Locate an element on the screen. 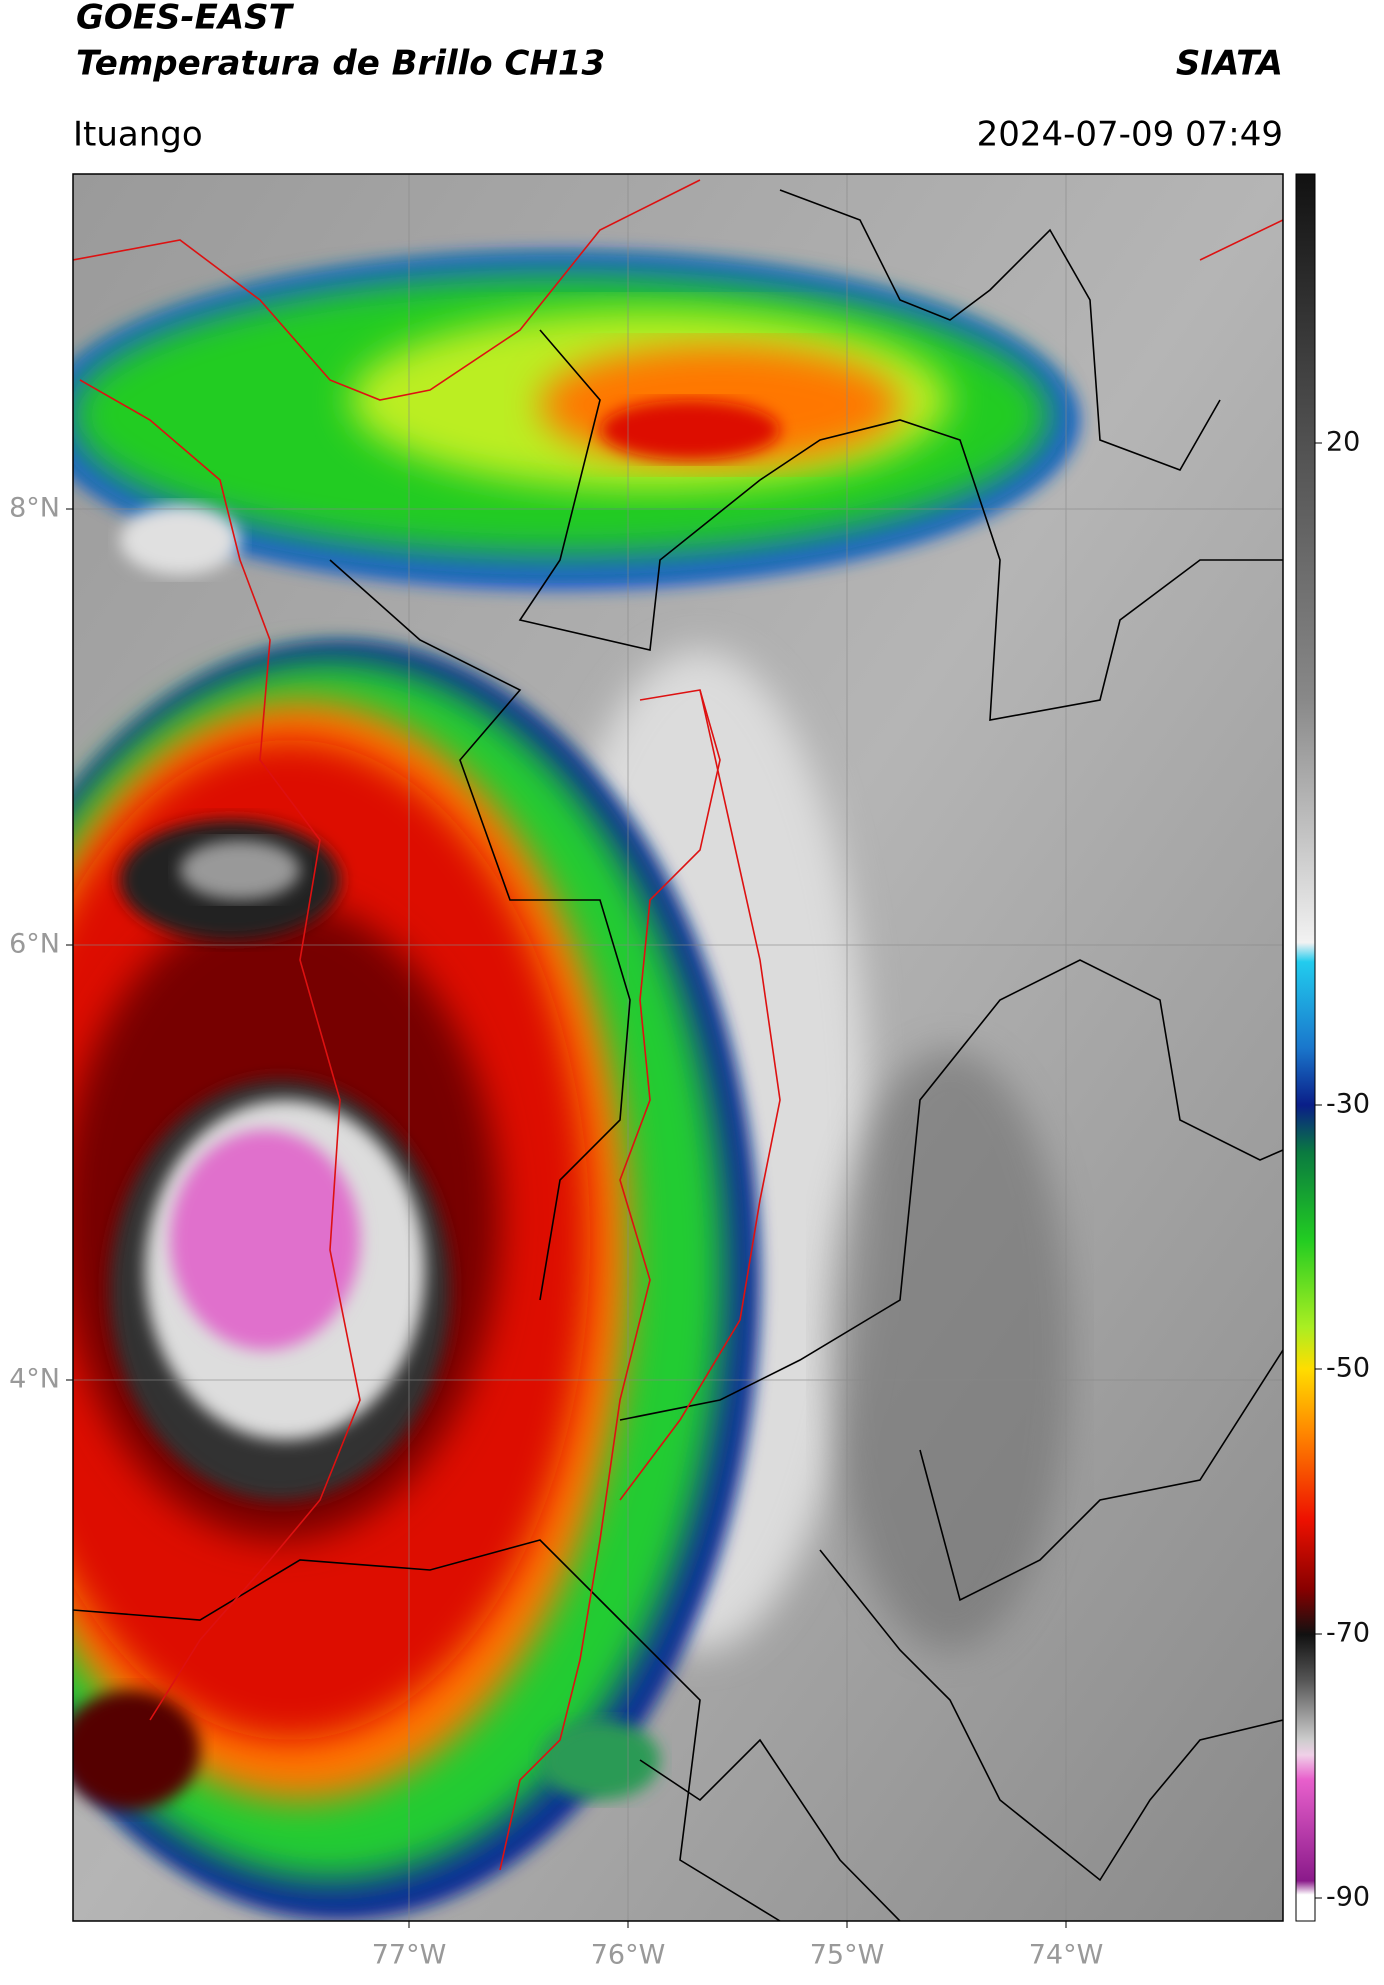  lat-label: 6°N is located at coordinates (34, 944).